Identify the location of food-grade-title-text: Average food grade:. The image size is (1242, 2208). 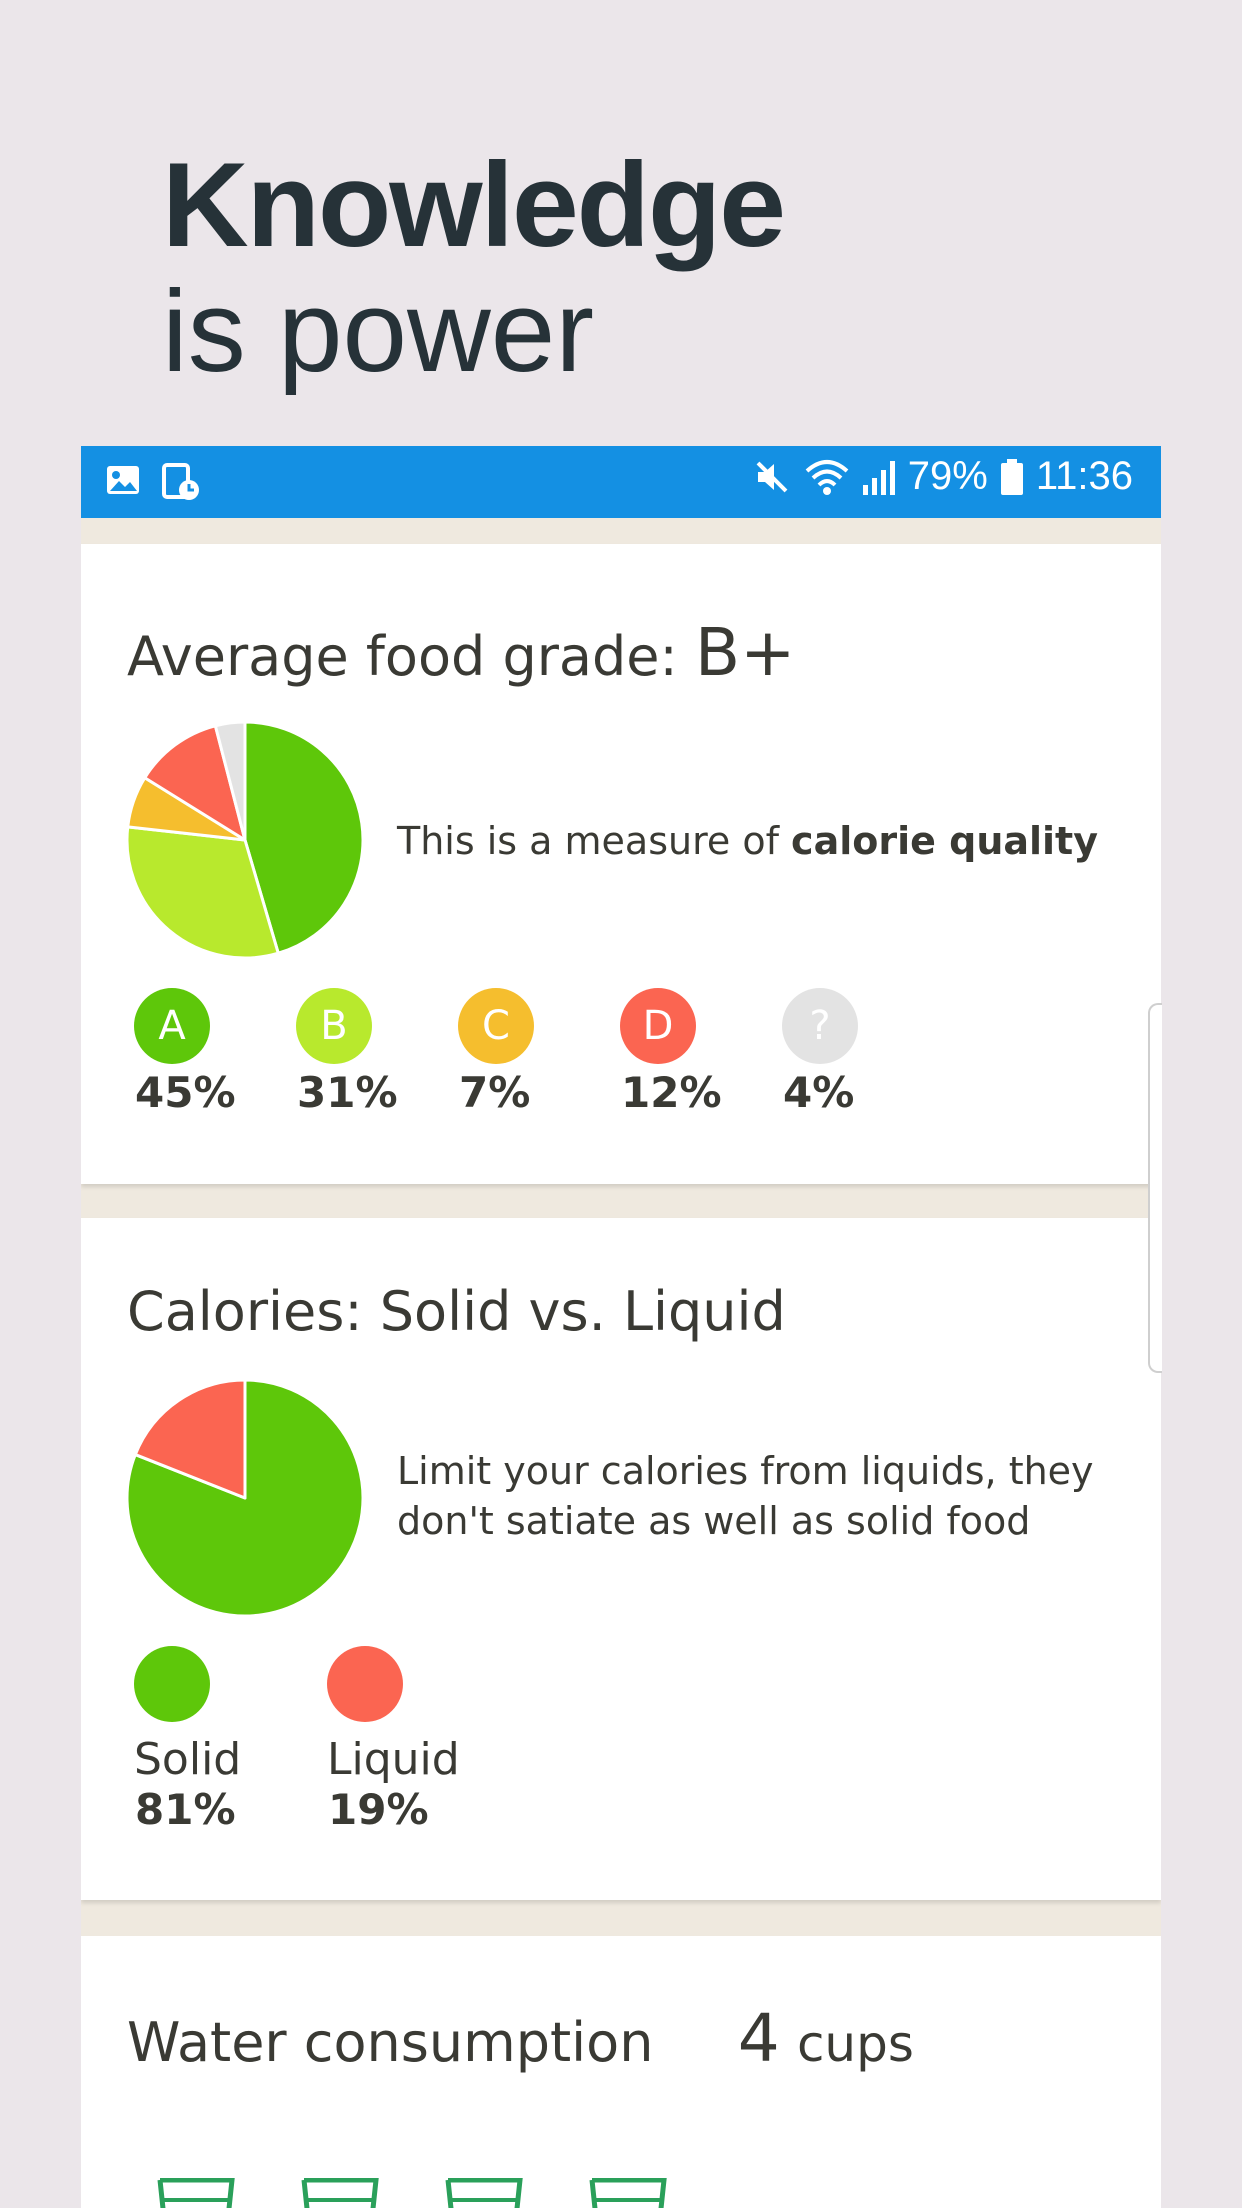
(402, 656).